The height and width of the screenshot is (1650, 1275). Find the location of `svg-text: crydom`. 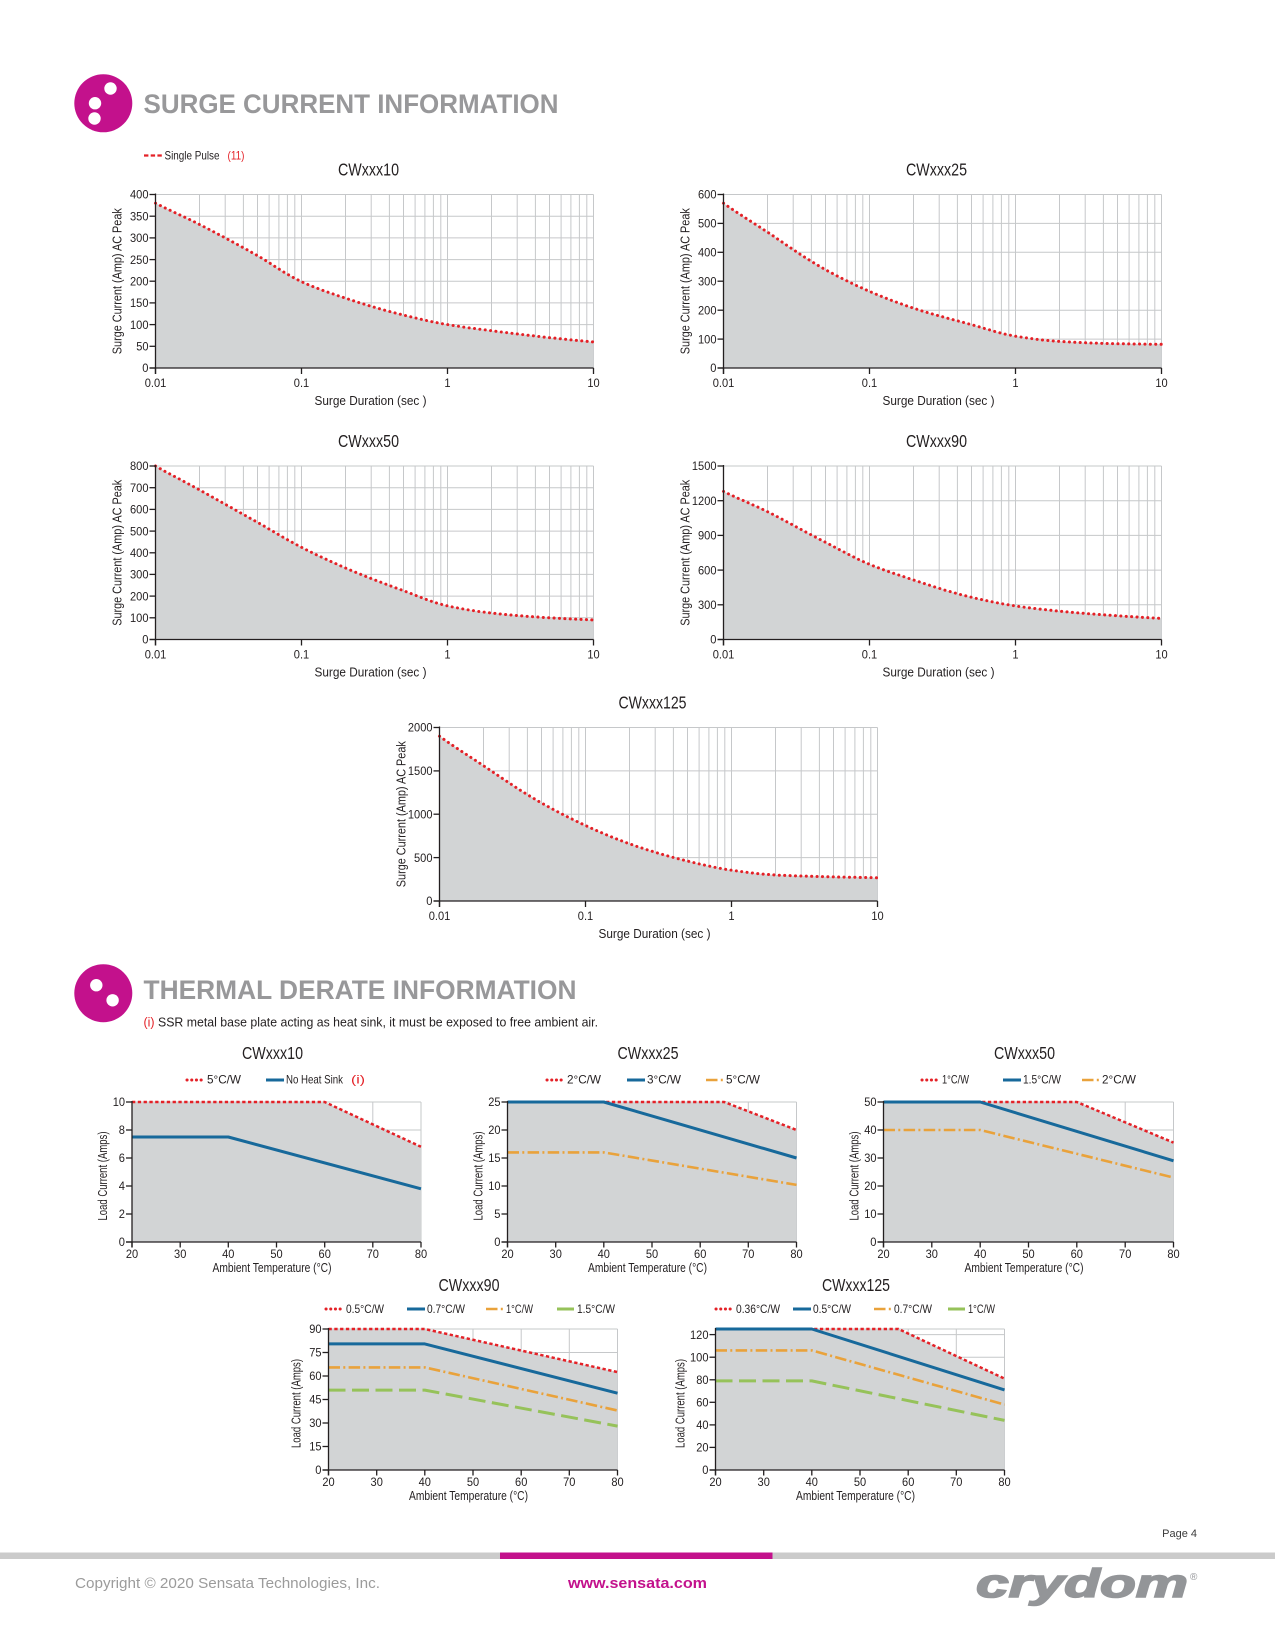

svg-text: crydom is located at coordinates (1082, 1584).